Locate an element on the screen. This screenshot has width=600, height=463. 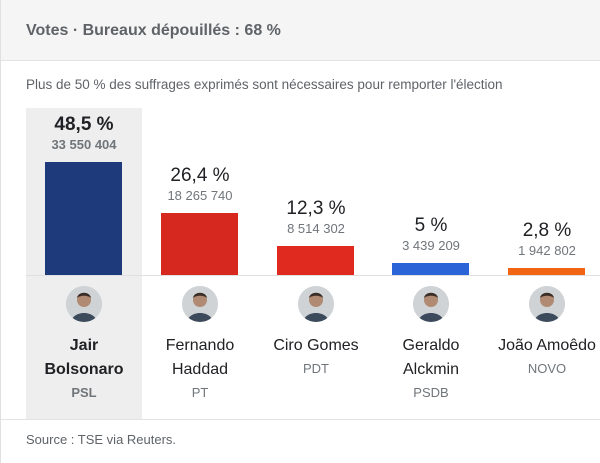
percent-label: 2,8 % is located at coordinates (547, 230).